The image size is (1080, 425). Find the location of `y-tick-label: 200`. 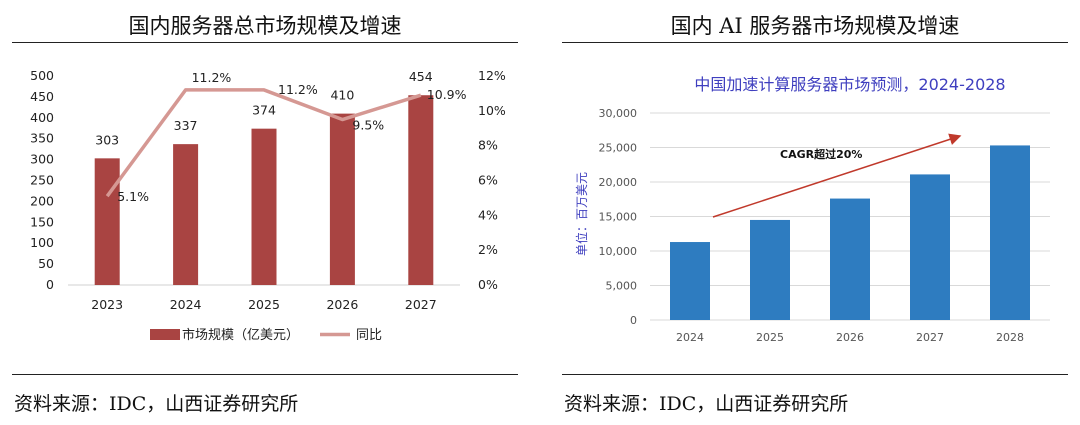

y-tick-label: 200 is located at coordinates (42, 200).